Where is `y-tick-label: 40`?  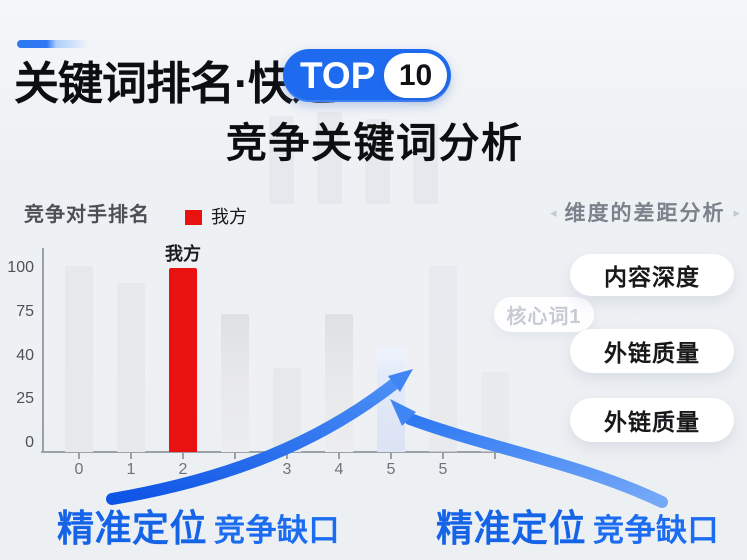
y-tick-label: 40 is located at coordinates (25, 355).